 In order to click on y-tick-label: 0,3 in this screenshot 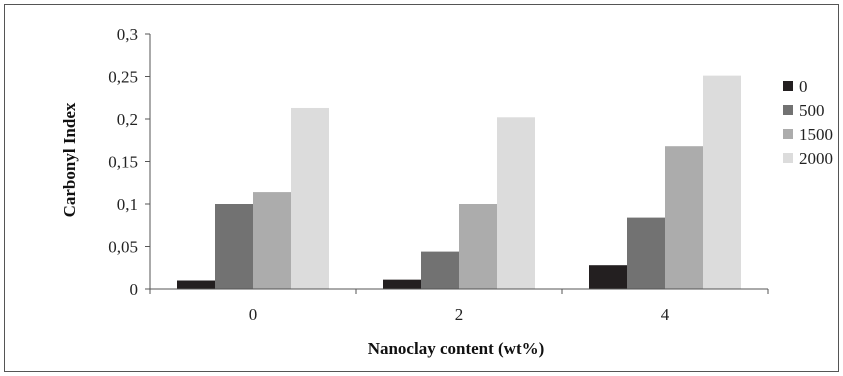, I will do `click(127, 34)`.